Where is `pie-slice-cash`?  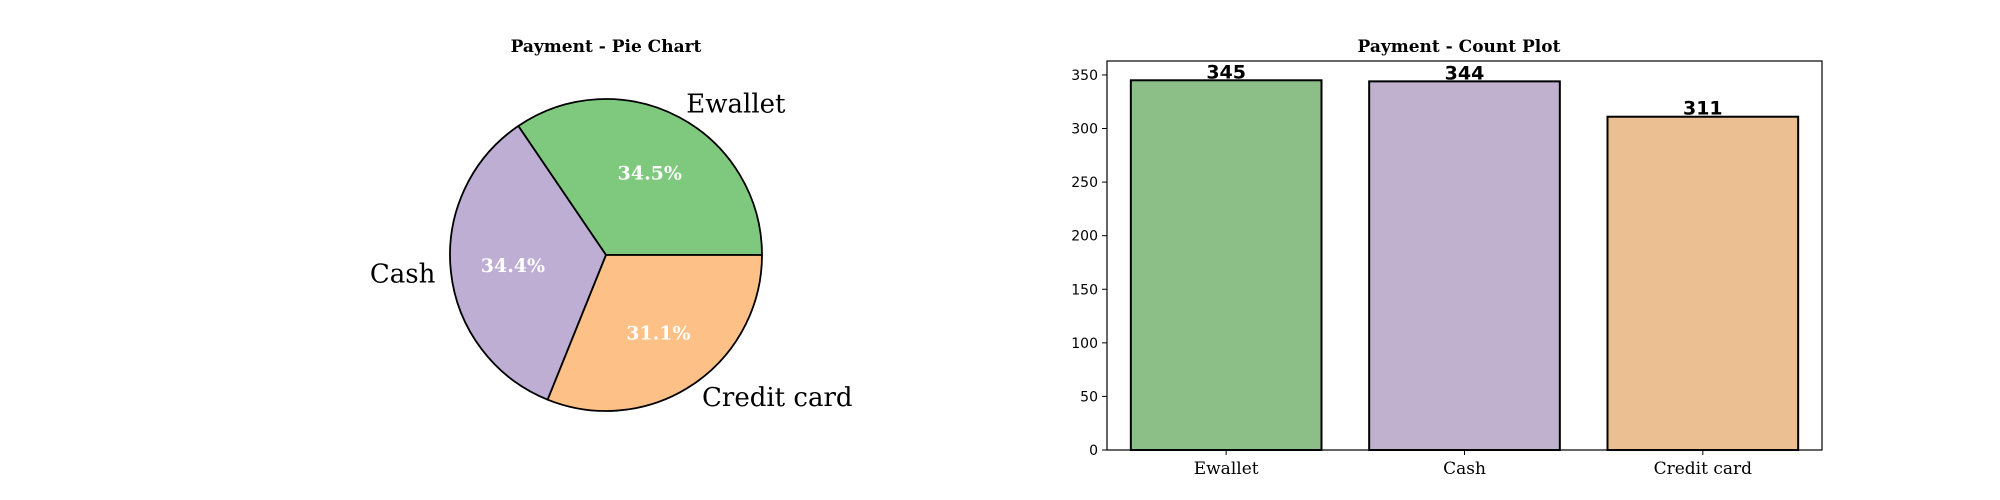
pie-slice-cash is located at coordinates (528, 263).